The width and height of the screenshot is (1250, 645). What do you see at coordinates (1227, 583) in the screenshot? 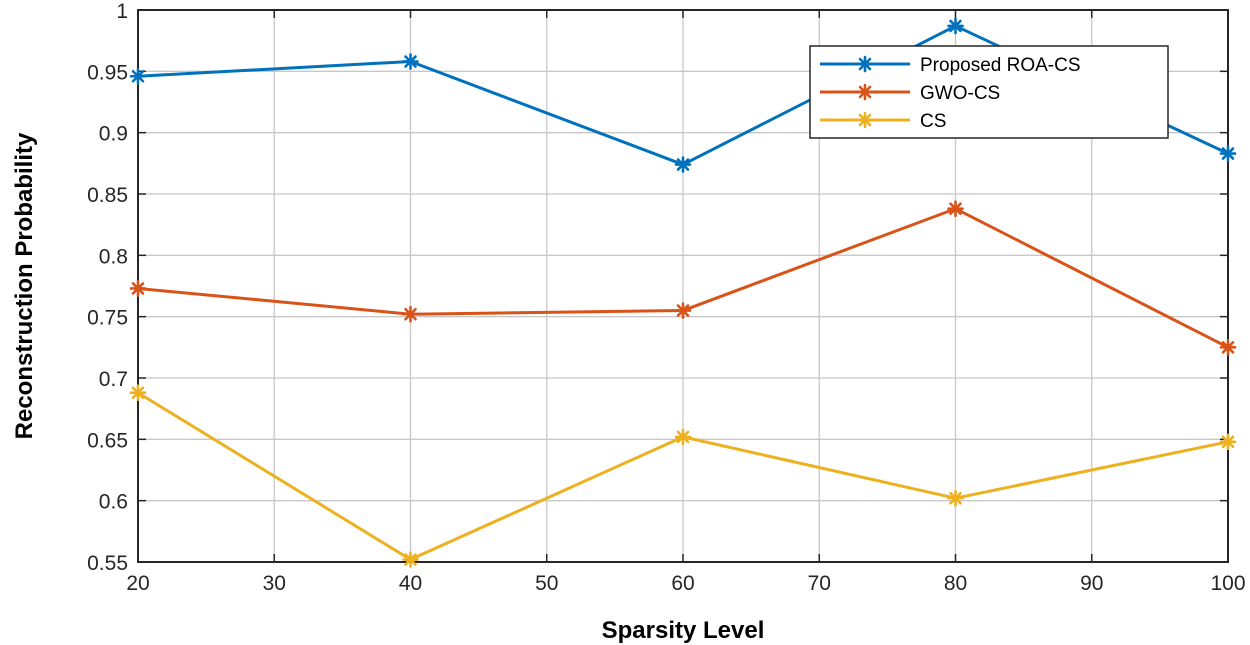
I see `x-tick-label: 100` at bounding box center [1227, 583].